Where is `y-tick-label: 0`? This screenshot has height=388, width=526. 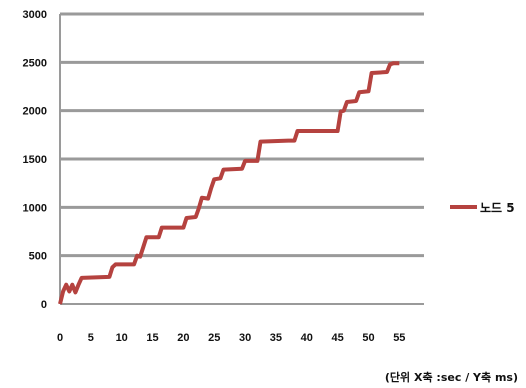 y-tick-label: 0 is located at coordinates (44, 305).